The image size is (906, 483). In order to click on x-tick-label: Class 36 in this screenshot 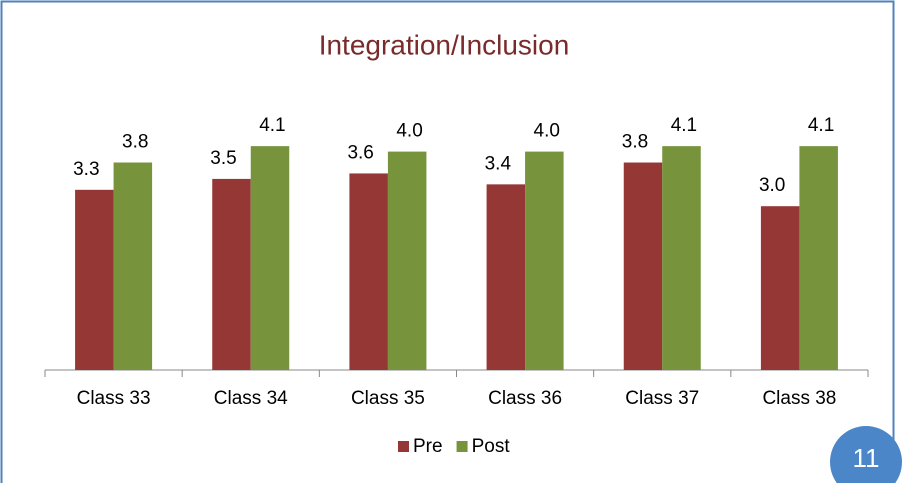, I will do `click(525, 398)`.